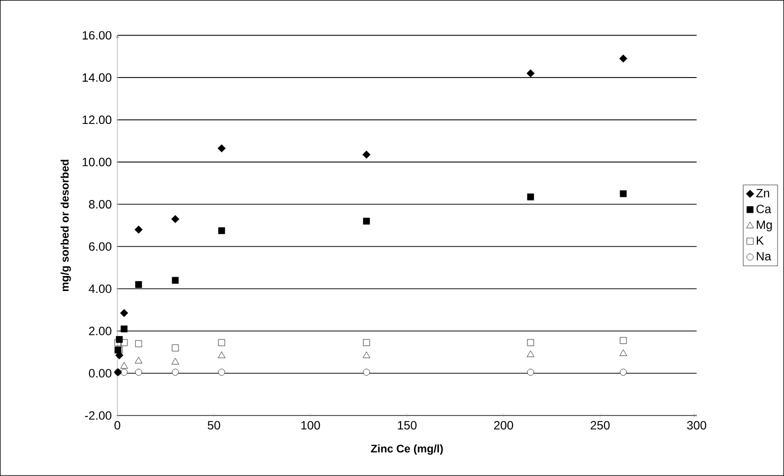 The image size is (784, 476). I want to click on y-tick-label: 12.00, so click(97, 120).